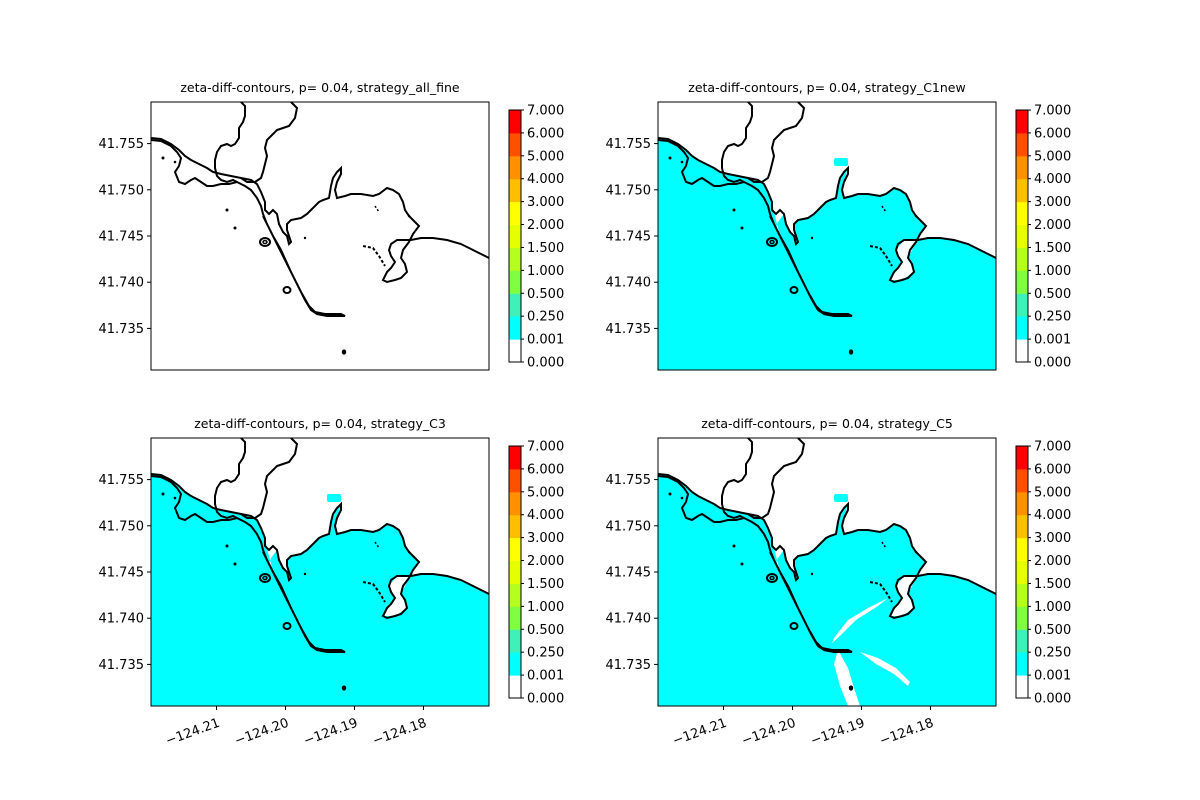  I want to click on ytick-label: 41.755, so click(629, 144).